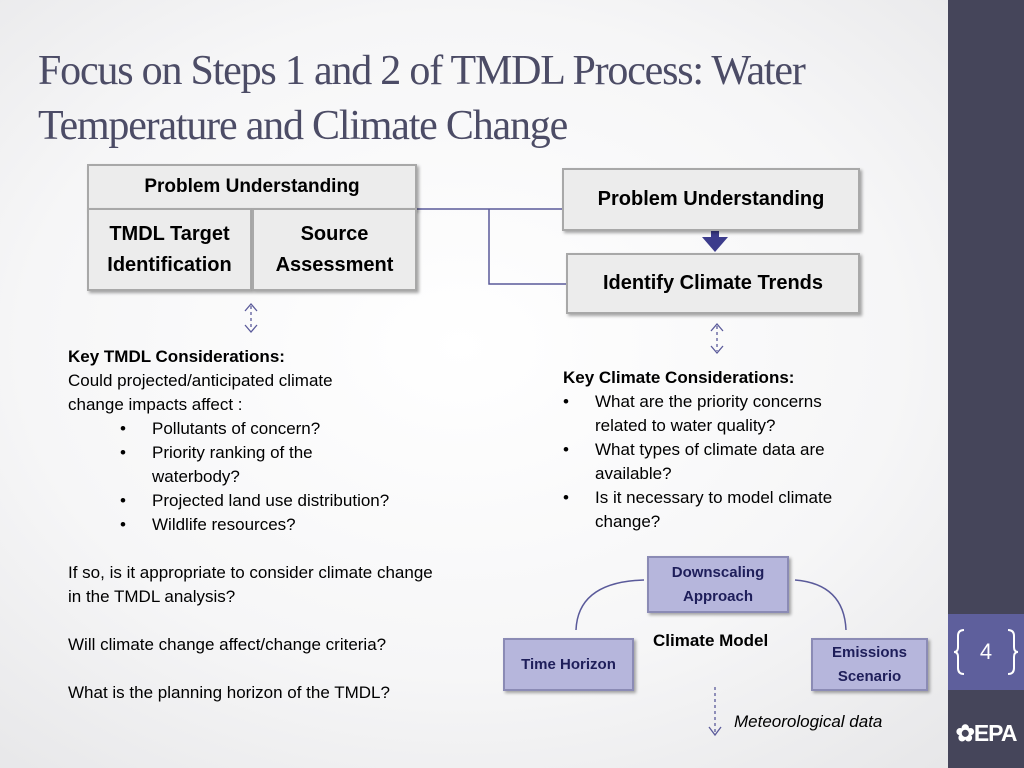 The width and height of the screenshot is (1024, 768). Describe the element at coordinates (995, 733) in the screenshot. I see `epa-logo-text: EPA` at that location.